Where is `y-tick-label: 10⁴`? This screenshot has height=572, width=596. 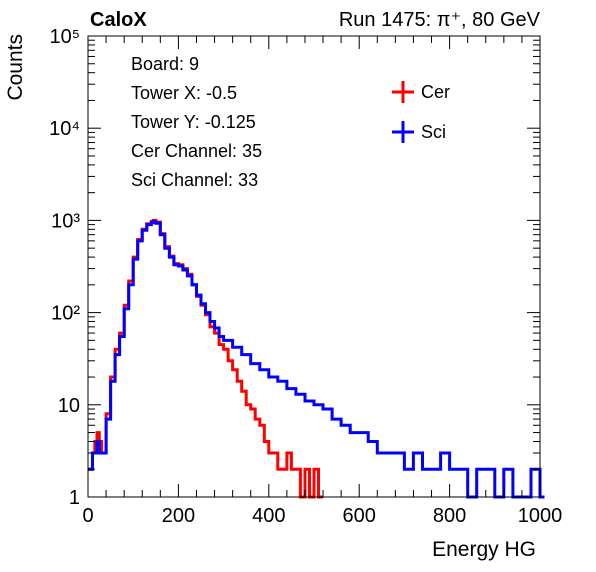 y-tick-label: 10⁴ is located at coordinates (64, 129).